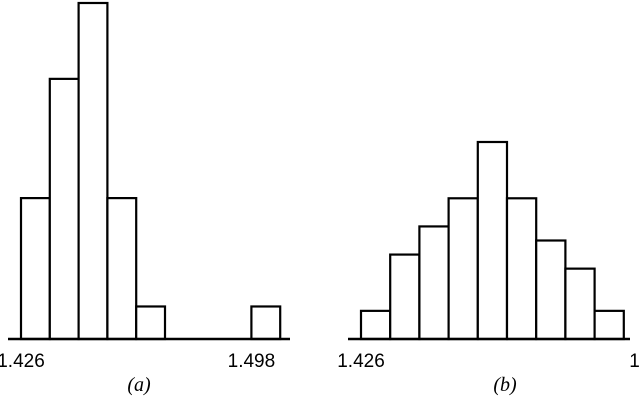  I want to click on panel-a-label: (a), so click(139, 385).